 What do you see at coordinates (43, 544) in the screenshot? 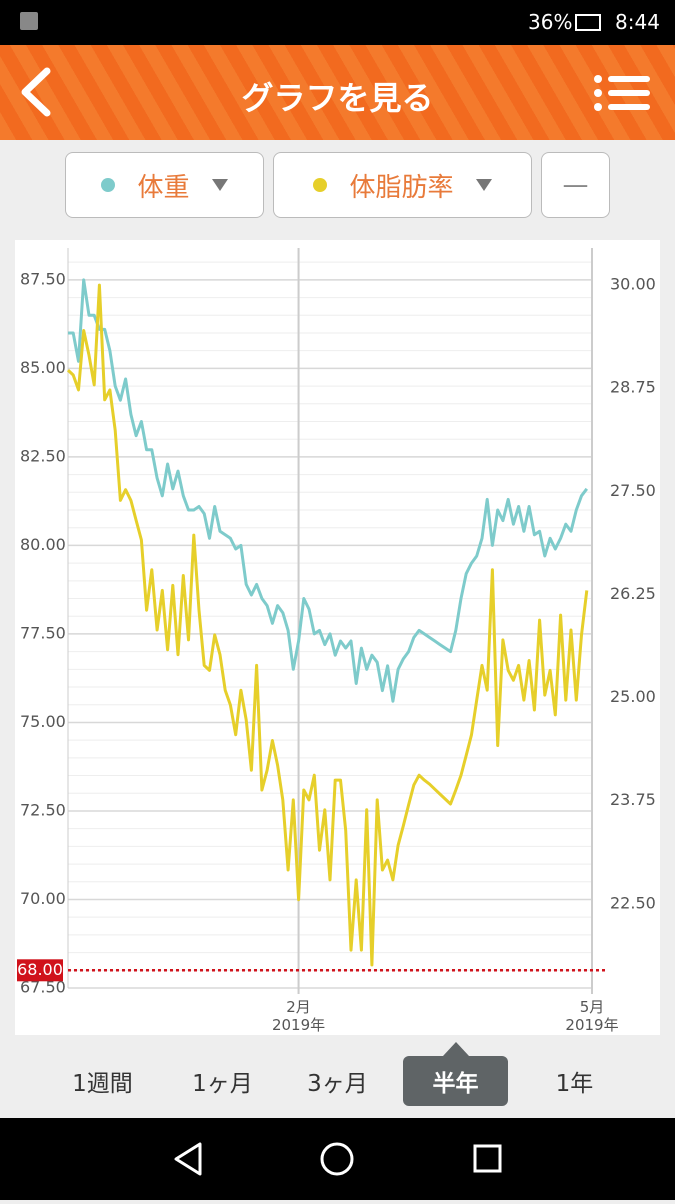
I see `y-tick-label: 80.00` at bounding box center [43, 544].